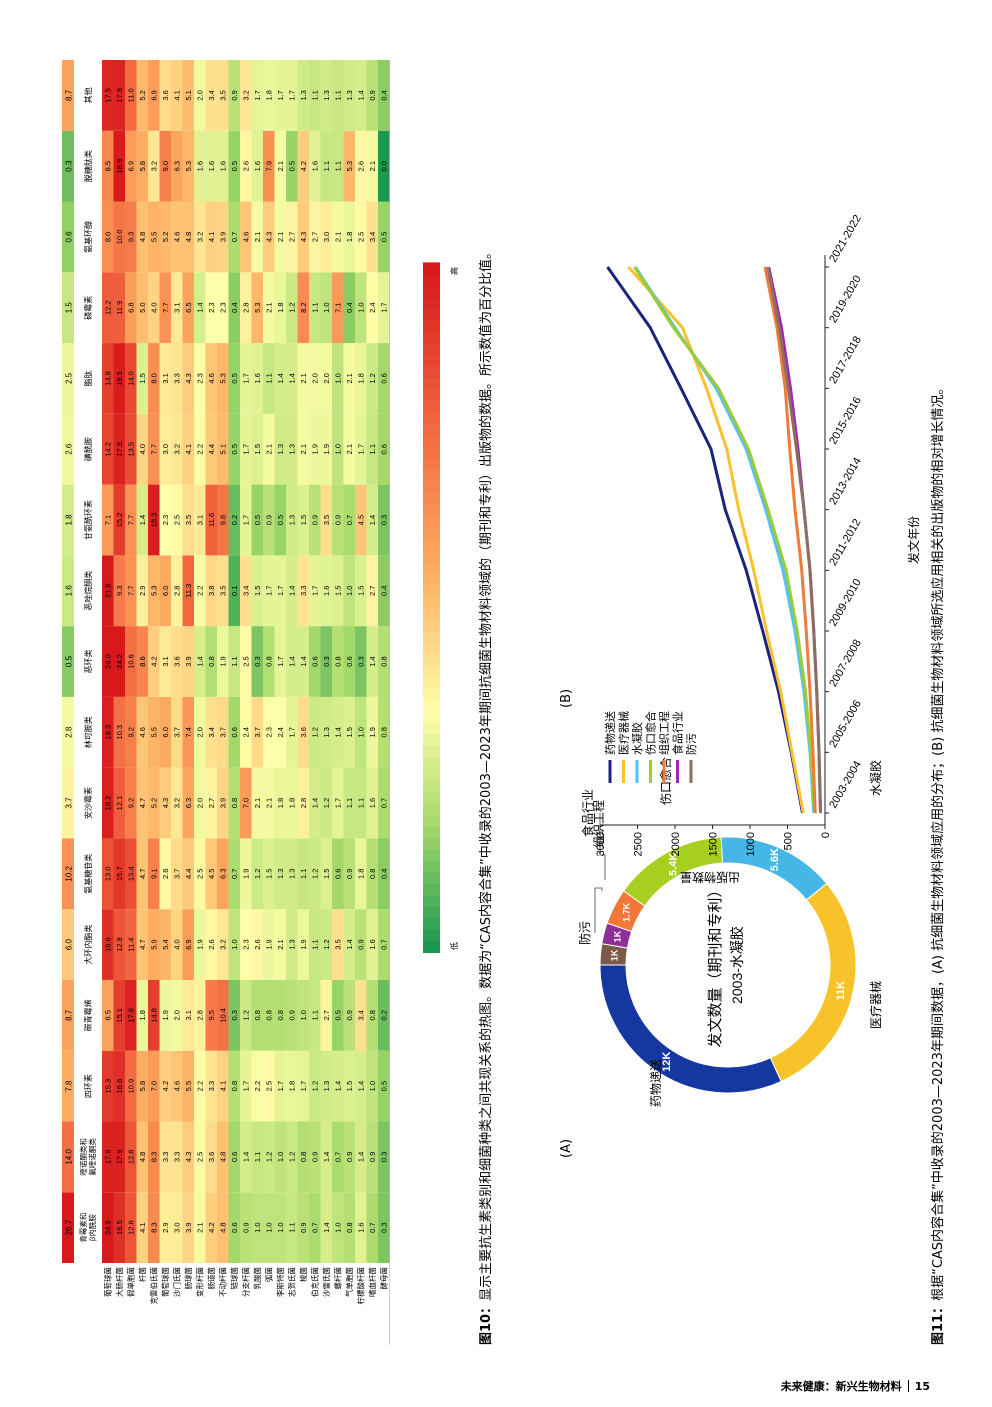 Image resolution: width=992 pixels, height=1407 pixels. What do you see at coordinates (211, 803) in the screenshot?
I see `heatmap-cell-value: 2.7` at bounding box center [211, 803].